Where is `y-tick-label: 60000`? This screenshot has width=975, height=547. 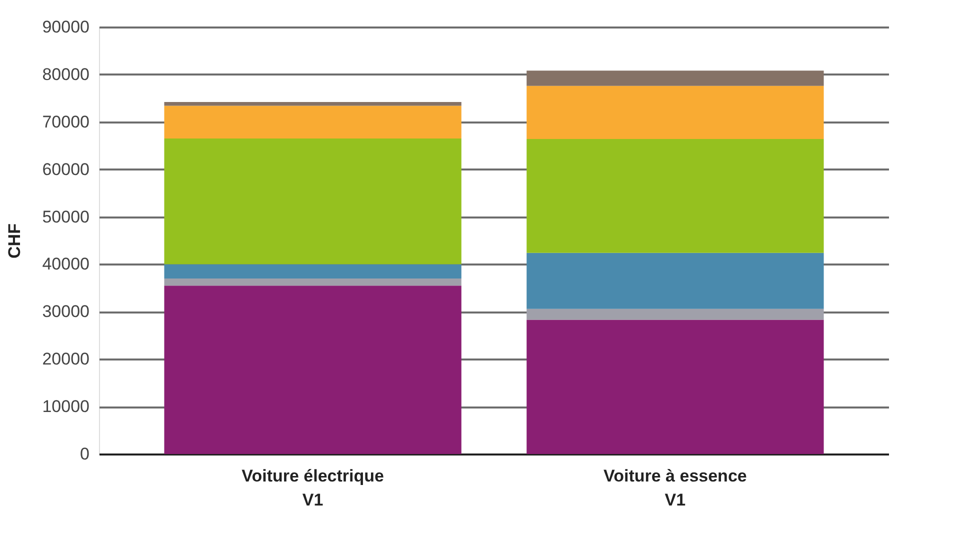
y-tick-label: 60000 is located at coordinates (66, 169).